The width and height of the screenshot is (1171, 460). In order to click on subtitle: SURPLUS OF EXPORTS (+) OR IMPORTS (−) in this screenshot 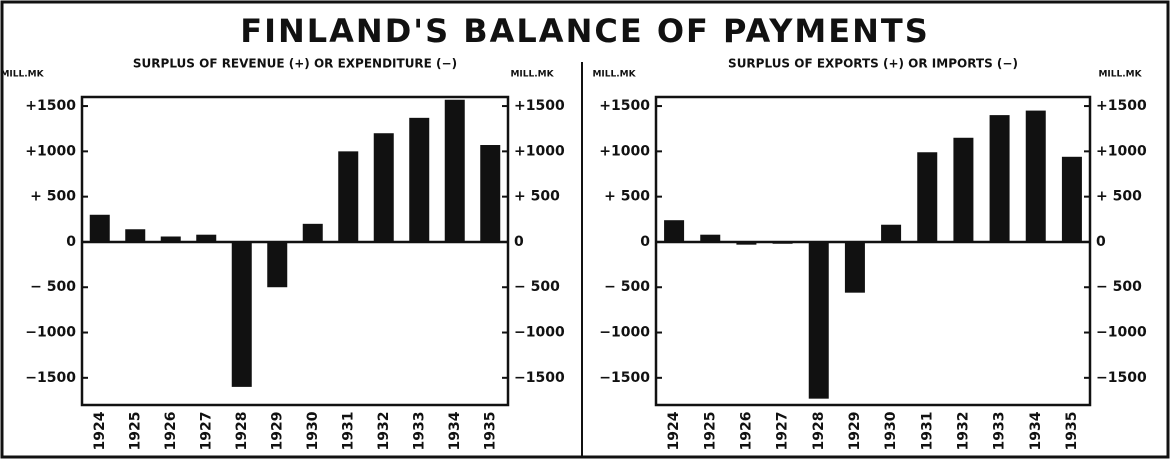, I will do `click(873, 64)`.